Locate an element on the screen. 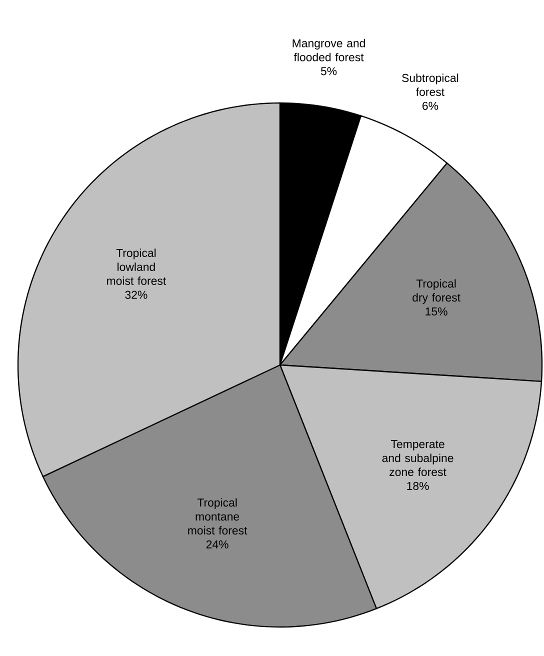 The width and height of the screenshot is (544, 656). data-label: 18% is located at coordinates (418, 486).